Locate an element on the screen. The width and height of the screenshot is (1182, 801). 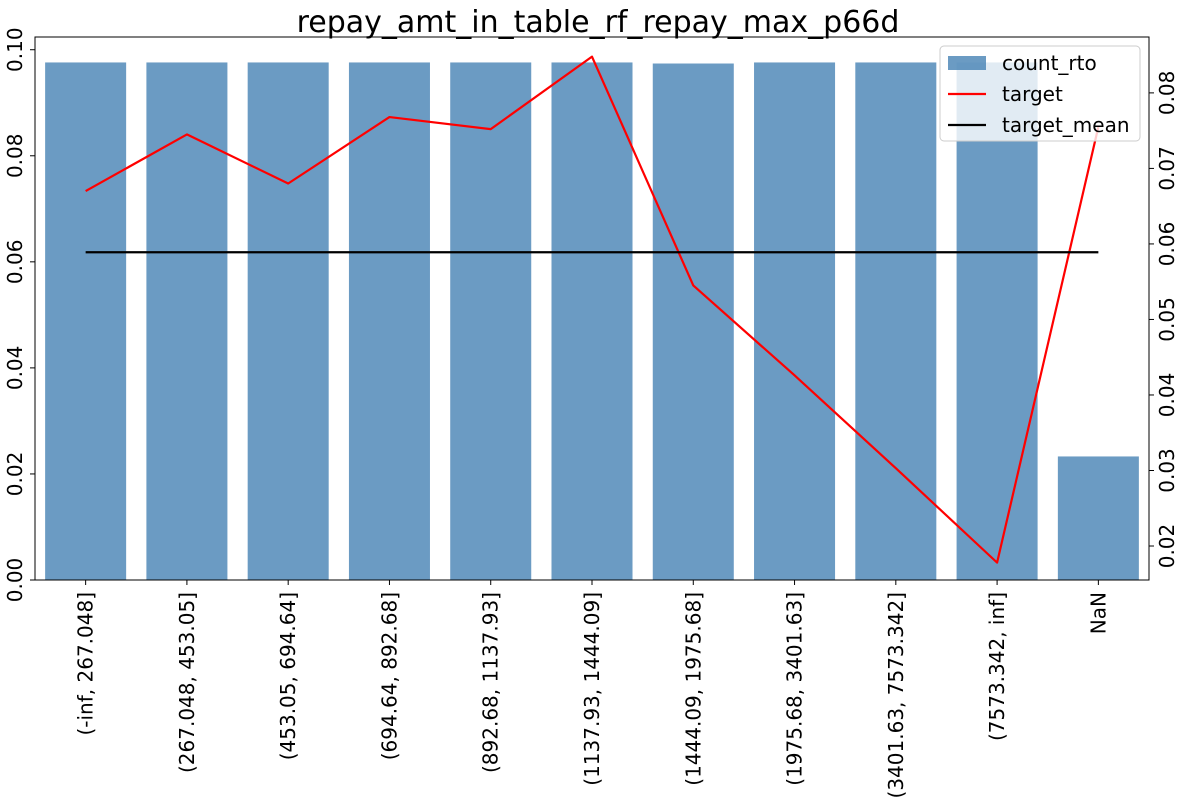
left-y-tick-label: 0.00 is located at coordinates (15, 580).